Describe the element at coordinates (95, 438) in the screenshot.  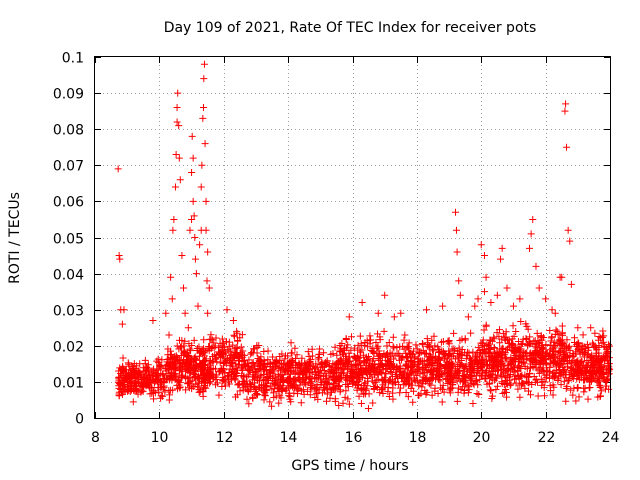
I see `x-tick-label: 8` at that location.